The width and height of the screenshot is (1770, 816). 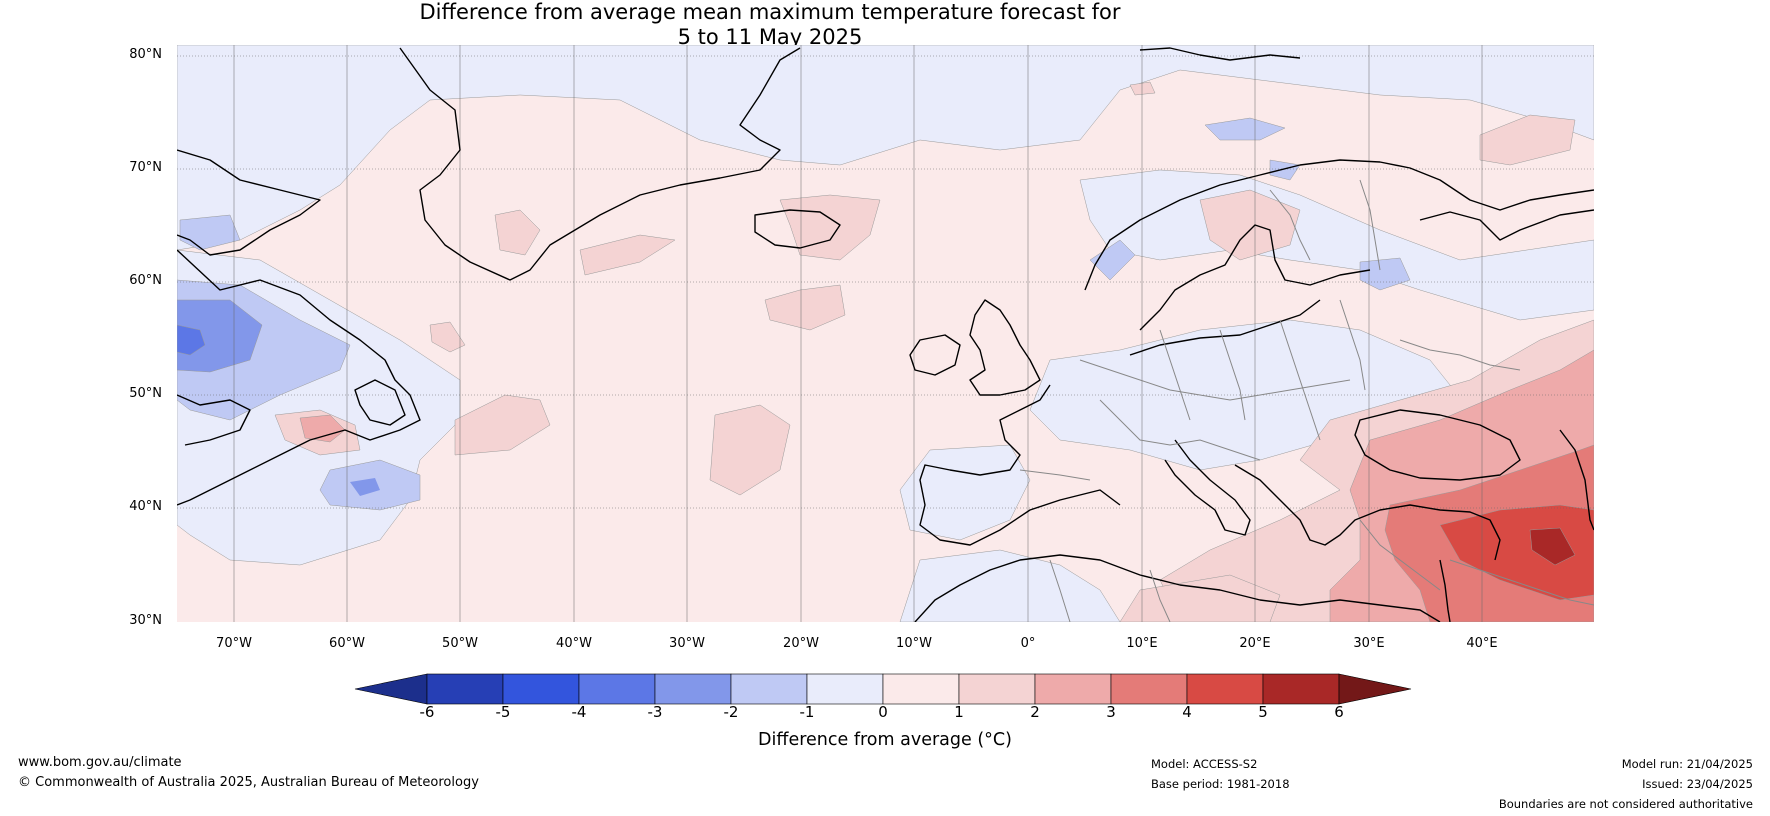 I want to click on coast-kola, so click(x=1506, y=225).